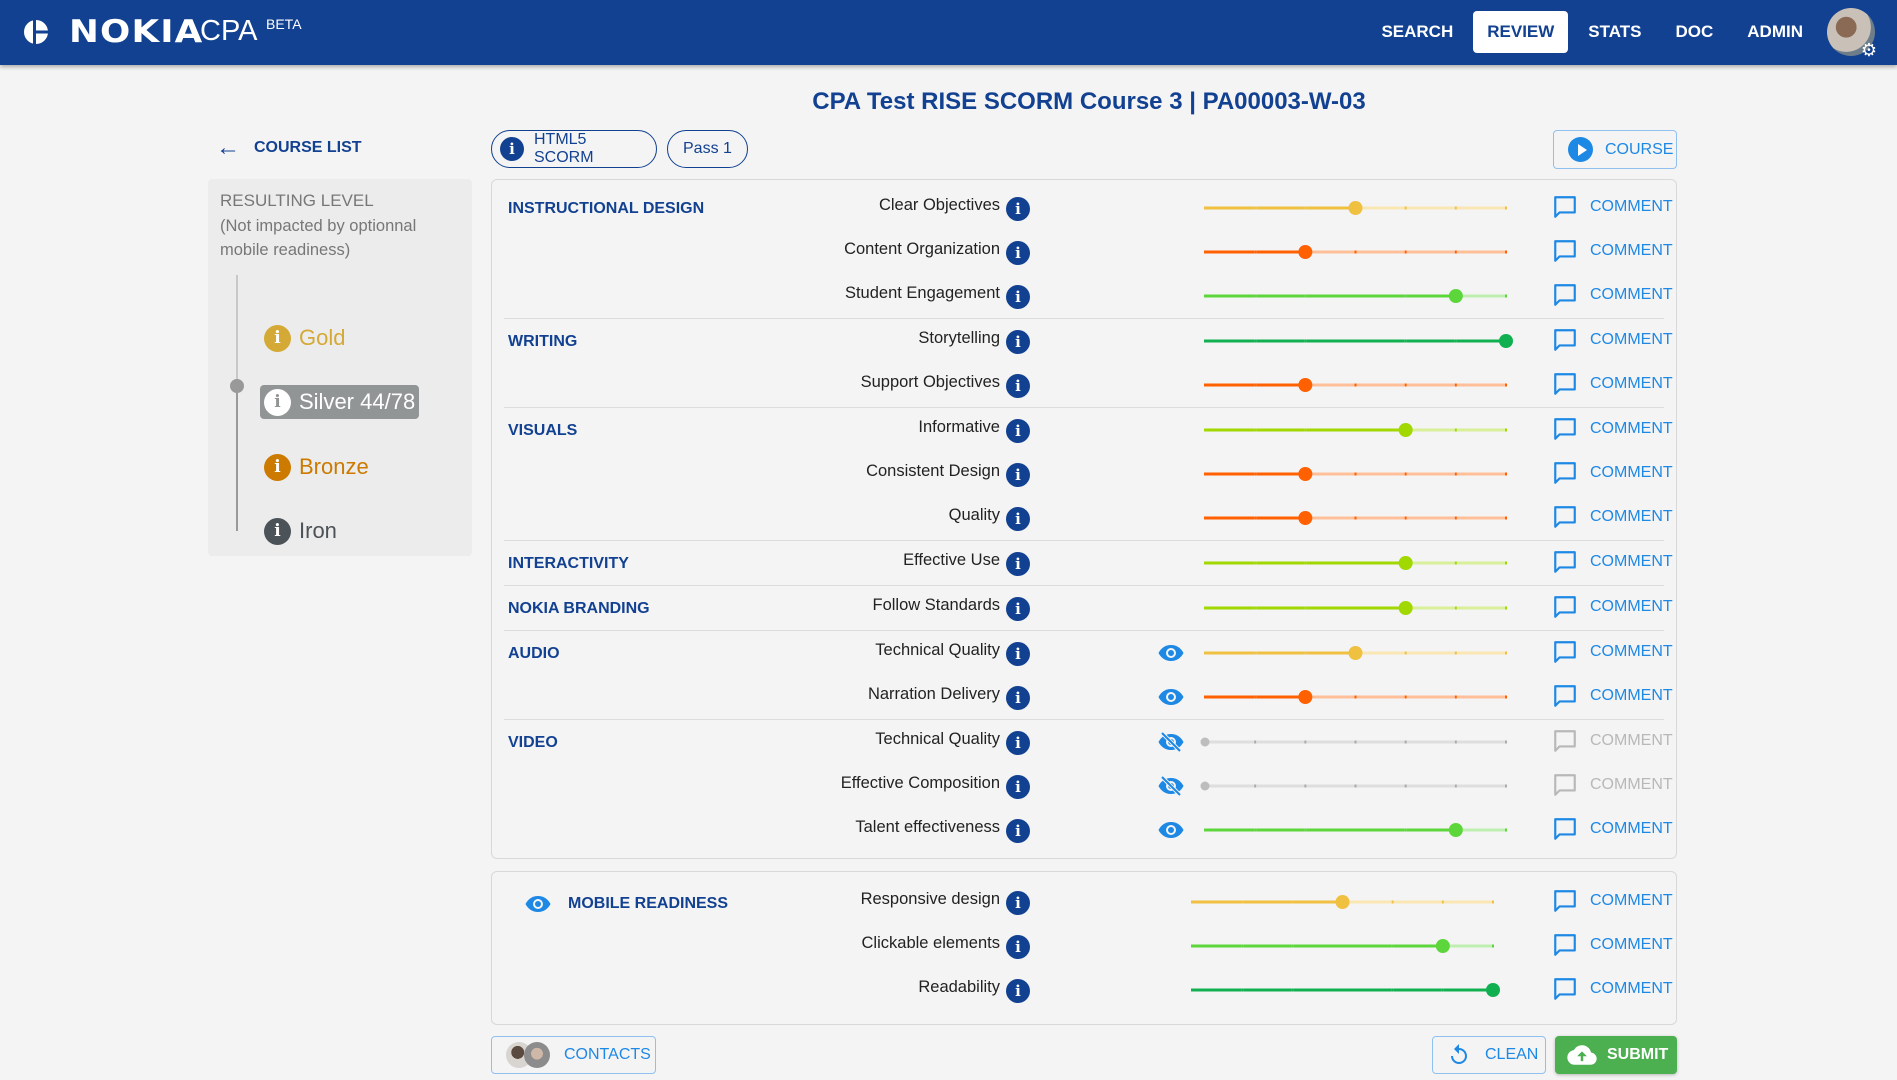  What do you see at coordinates (300, 531) in the screenshot?
I see `level-iron: i Iron` at bounding box center [300, 531].